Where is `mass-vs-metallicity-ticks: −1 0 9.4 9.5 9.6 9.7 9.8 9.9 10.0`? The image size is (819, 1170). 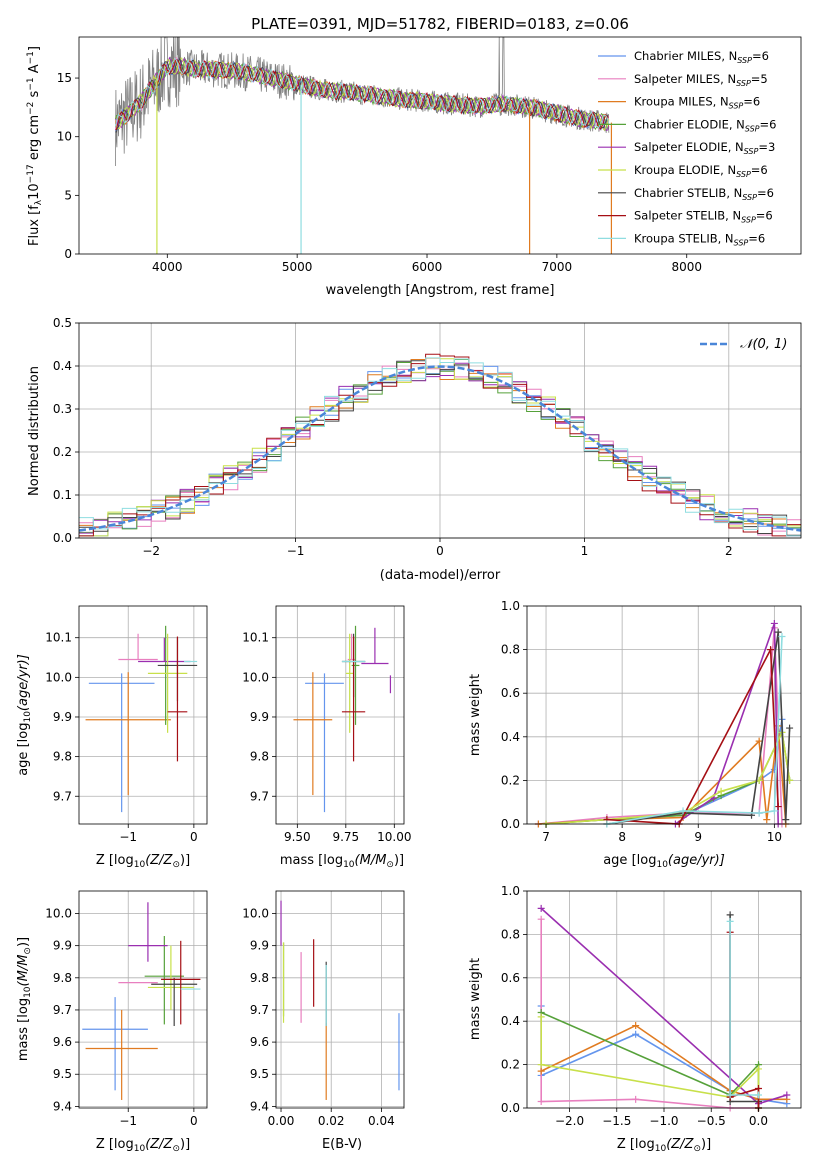
mass-vs-metallicity-ticks: −1 0 9.4 9.5 9.6 9.7 9.8 9.9 10.0 is located at coordinates (121, 1017).